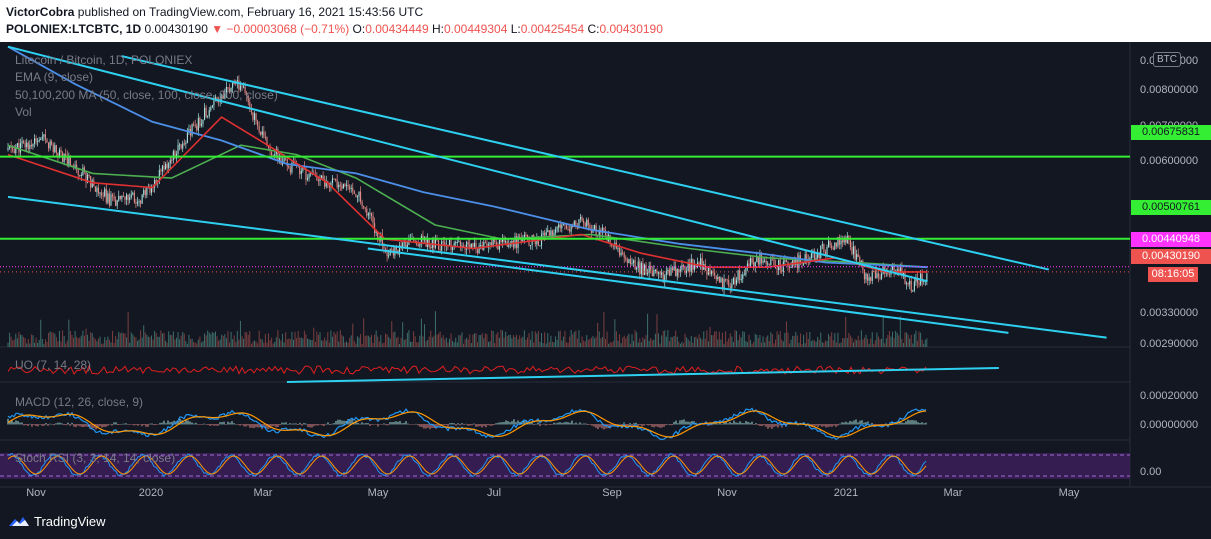  Describe the element at coordinates (54, 77) in the screenshot. I see `ema-legend: EMA (9, close)` at that location.